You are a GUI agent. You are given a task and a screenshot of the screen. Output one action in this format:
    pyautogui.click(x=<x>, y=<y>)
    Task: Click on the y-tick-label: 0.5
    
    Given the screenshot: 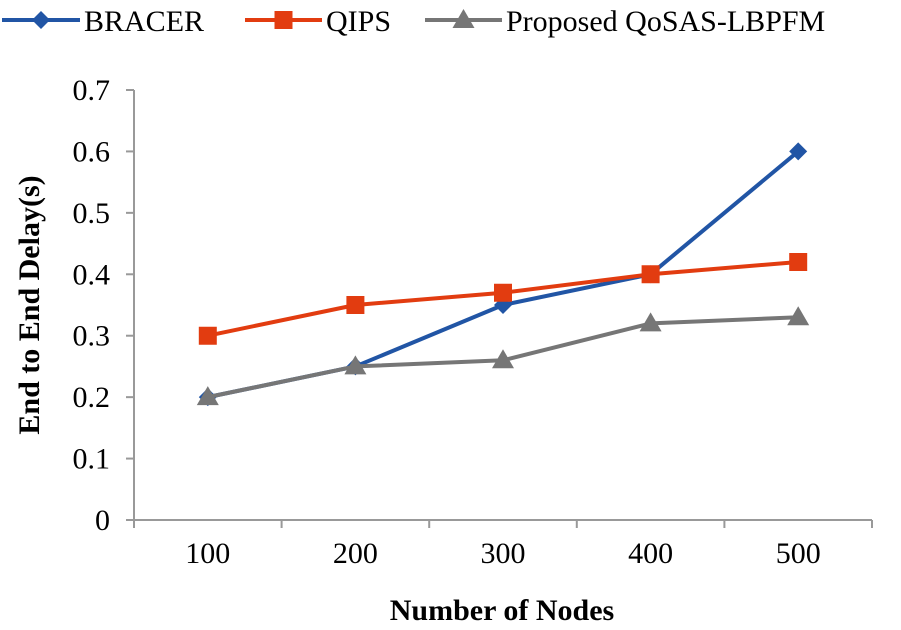 What is the action you would take?
    pyautogui.click(x=92, y=213)
    